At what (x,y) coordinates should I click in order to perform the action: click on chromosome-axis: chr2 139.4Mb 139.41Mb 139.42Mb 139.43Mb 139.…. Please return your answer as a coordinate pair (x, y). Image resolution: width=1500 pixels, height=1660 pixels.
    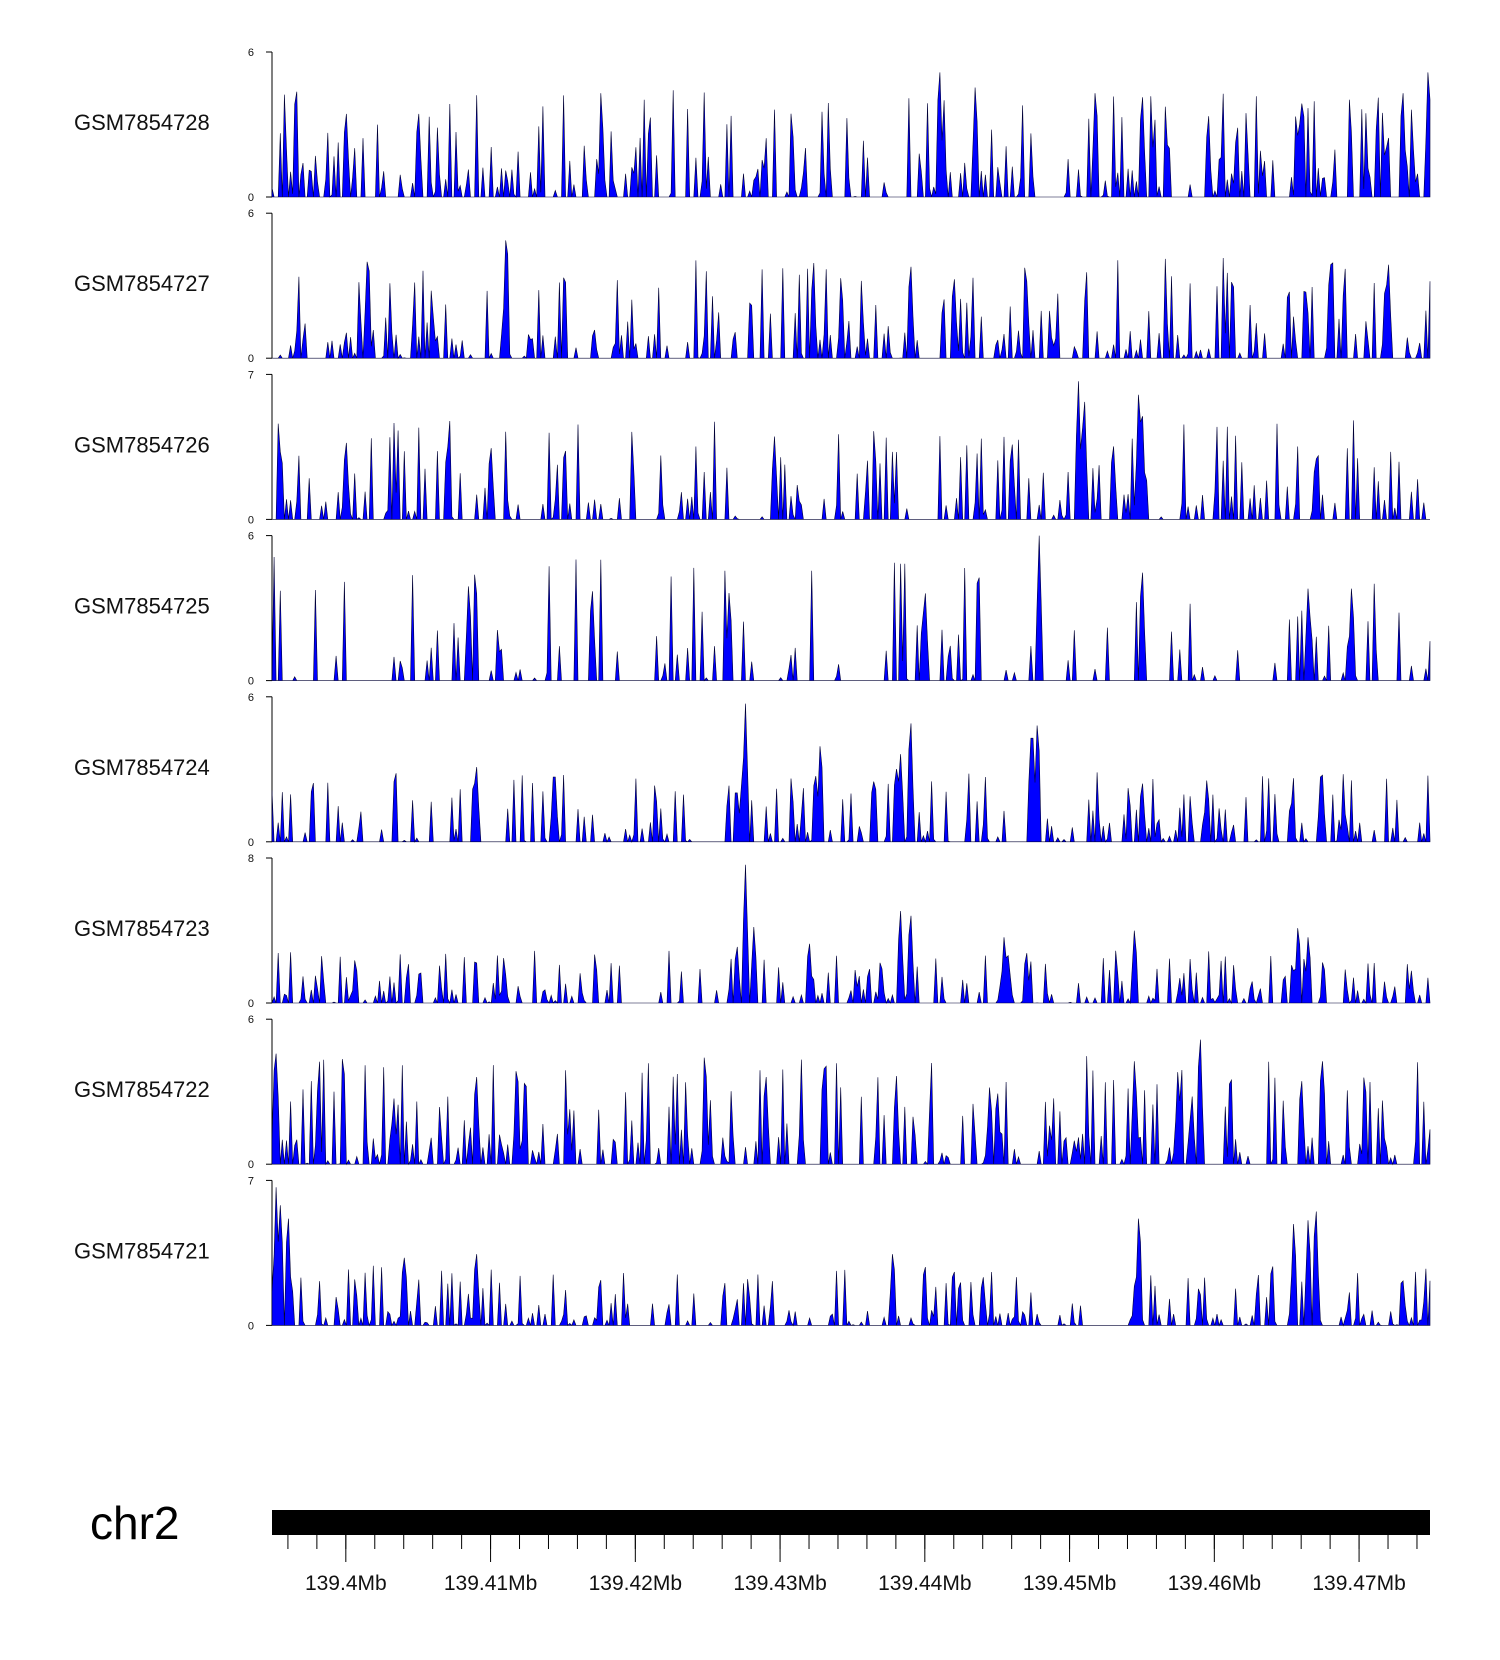
    Looking at the image, I should click on (760, 1546).